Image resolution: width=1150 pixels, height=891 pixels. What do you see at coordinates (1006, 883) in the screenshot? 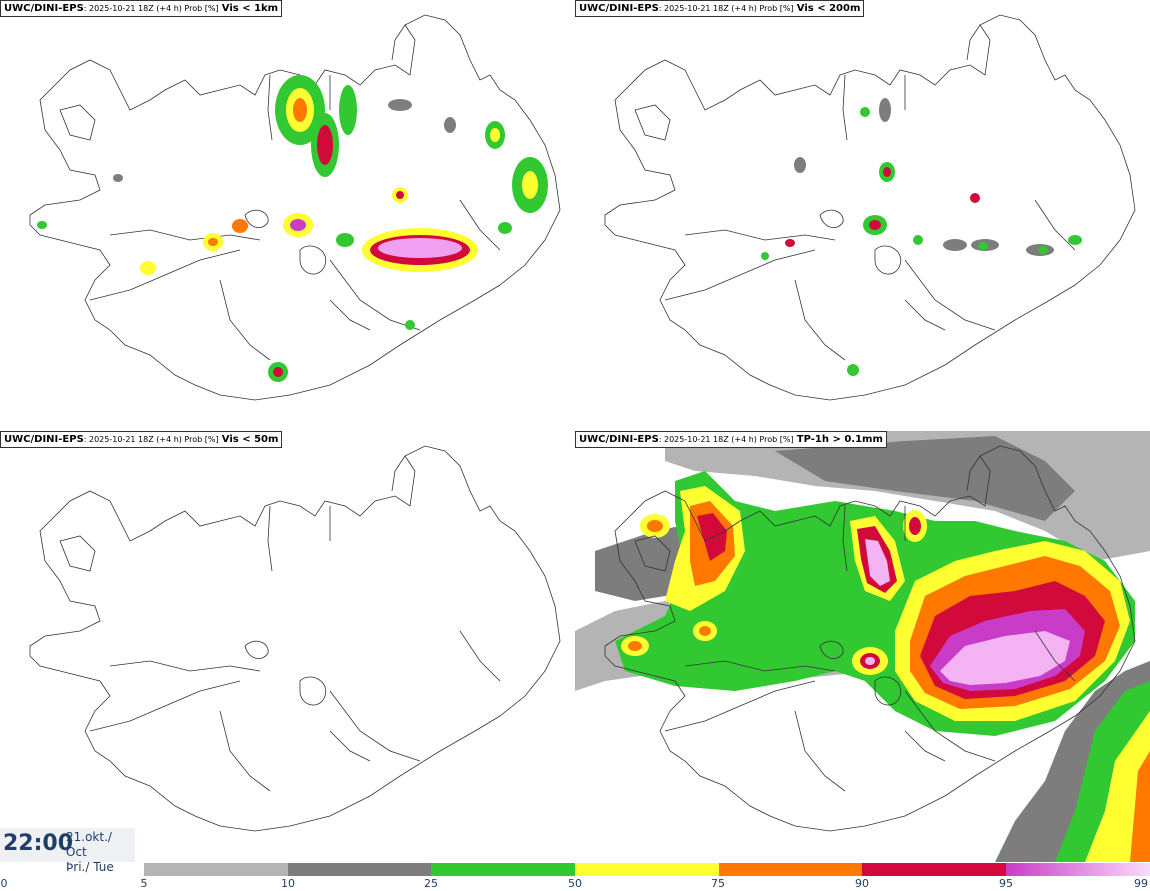
I see `colorbar-tick-95: 95` at bounding box center [1006, 883].